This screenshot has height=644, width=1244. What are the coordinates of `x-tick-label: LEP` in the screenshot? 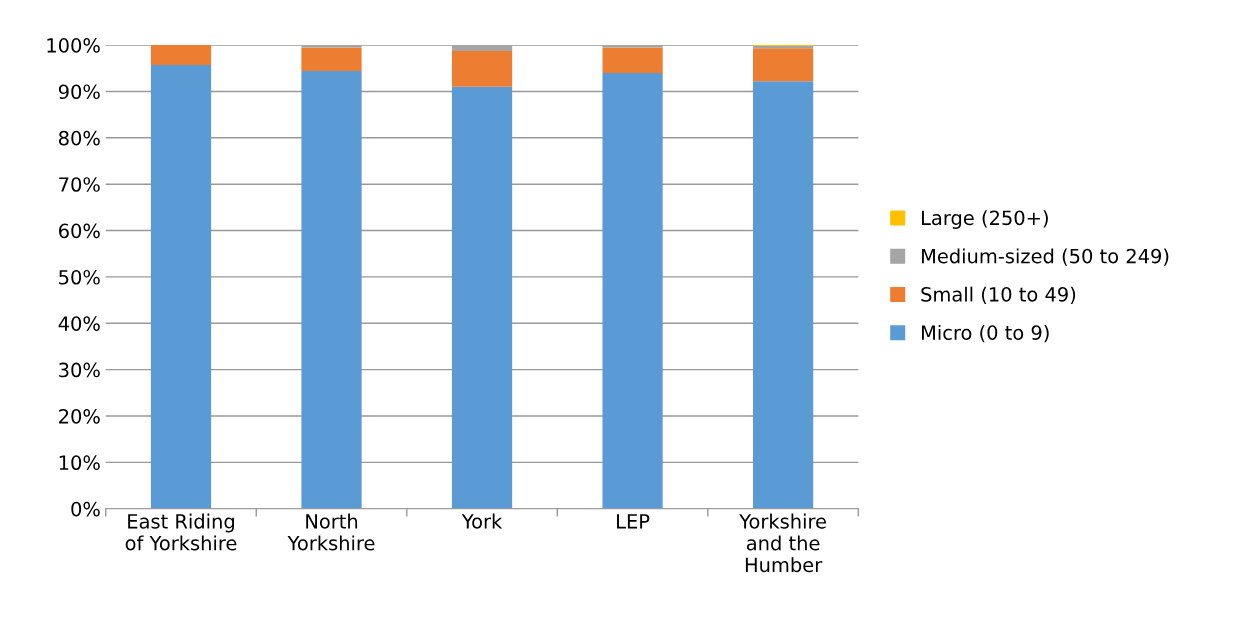 It's located at (633, 521).